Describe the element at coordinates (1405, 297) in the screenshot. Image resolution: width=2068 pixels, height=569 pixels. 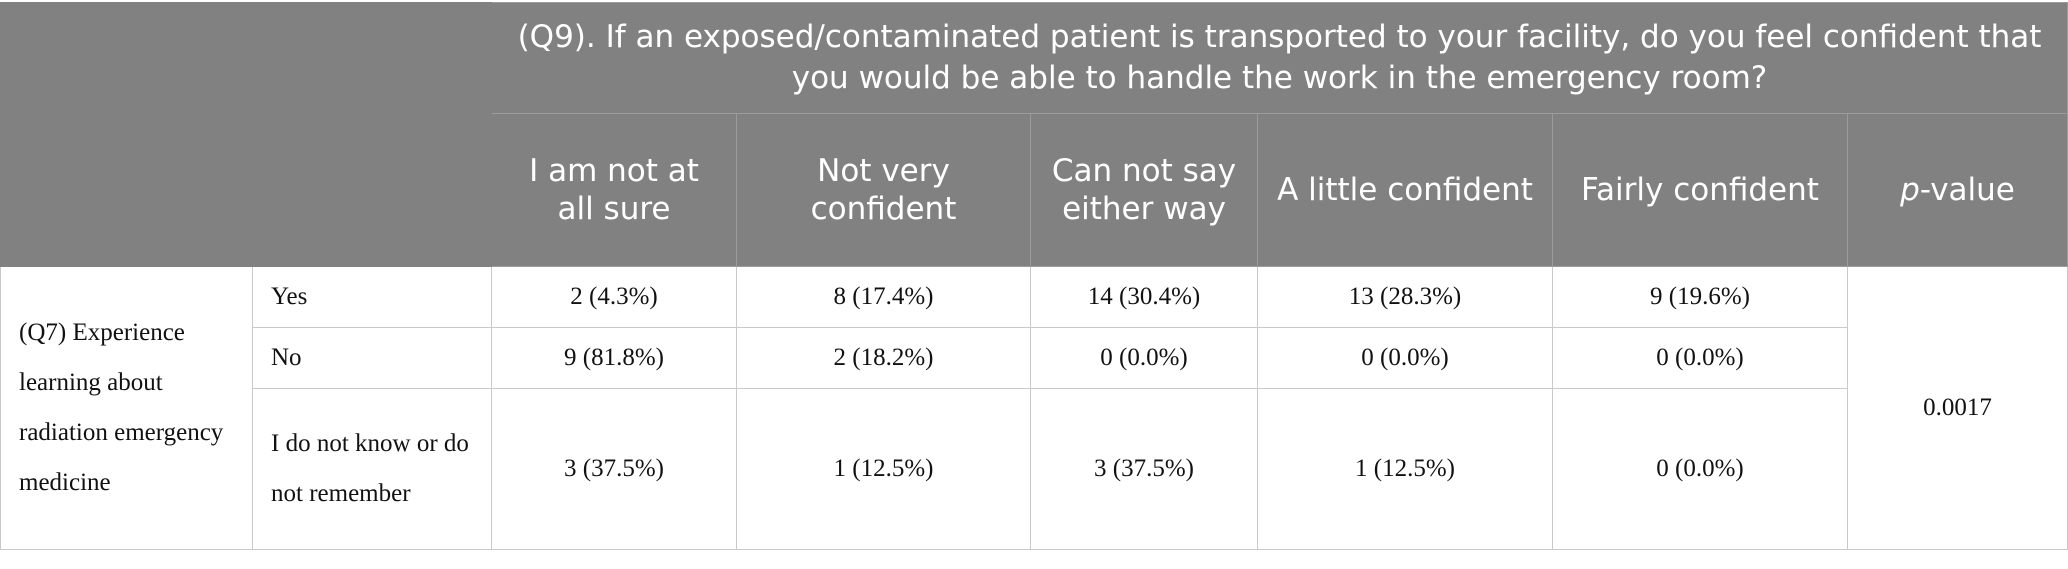
I see `cell-value: 13 (28.3%)` at that location.